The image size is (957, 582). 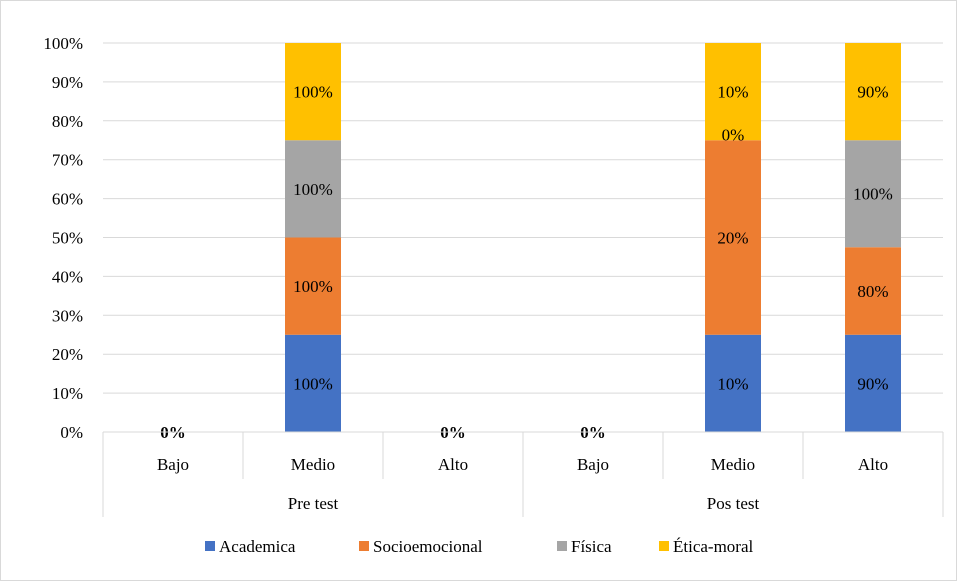 What do you see at coordinates (67, 276) in the screenshot?
I see `y-tick-label: 40%` at bounding box center [67, 276].